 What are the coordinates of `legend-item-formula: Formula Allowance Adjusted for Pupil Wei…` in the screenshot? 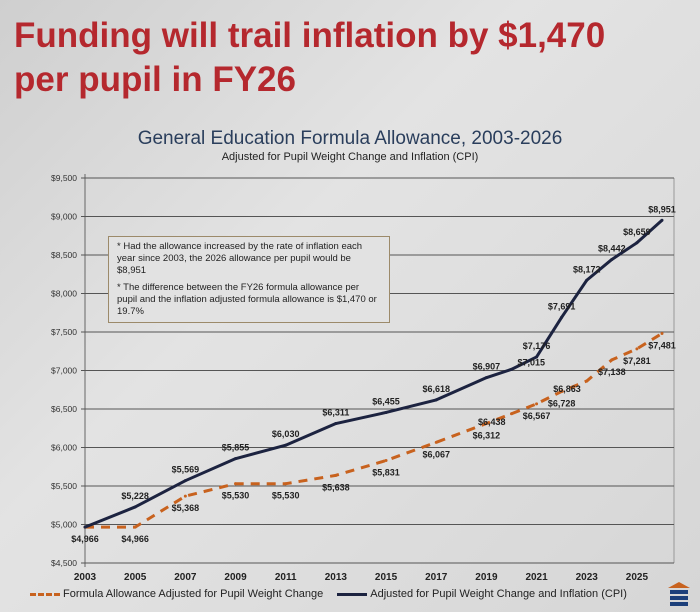 It's located at (176, 594).